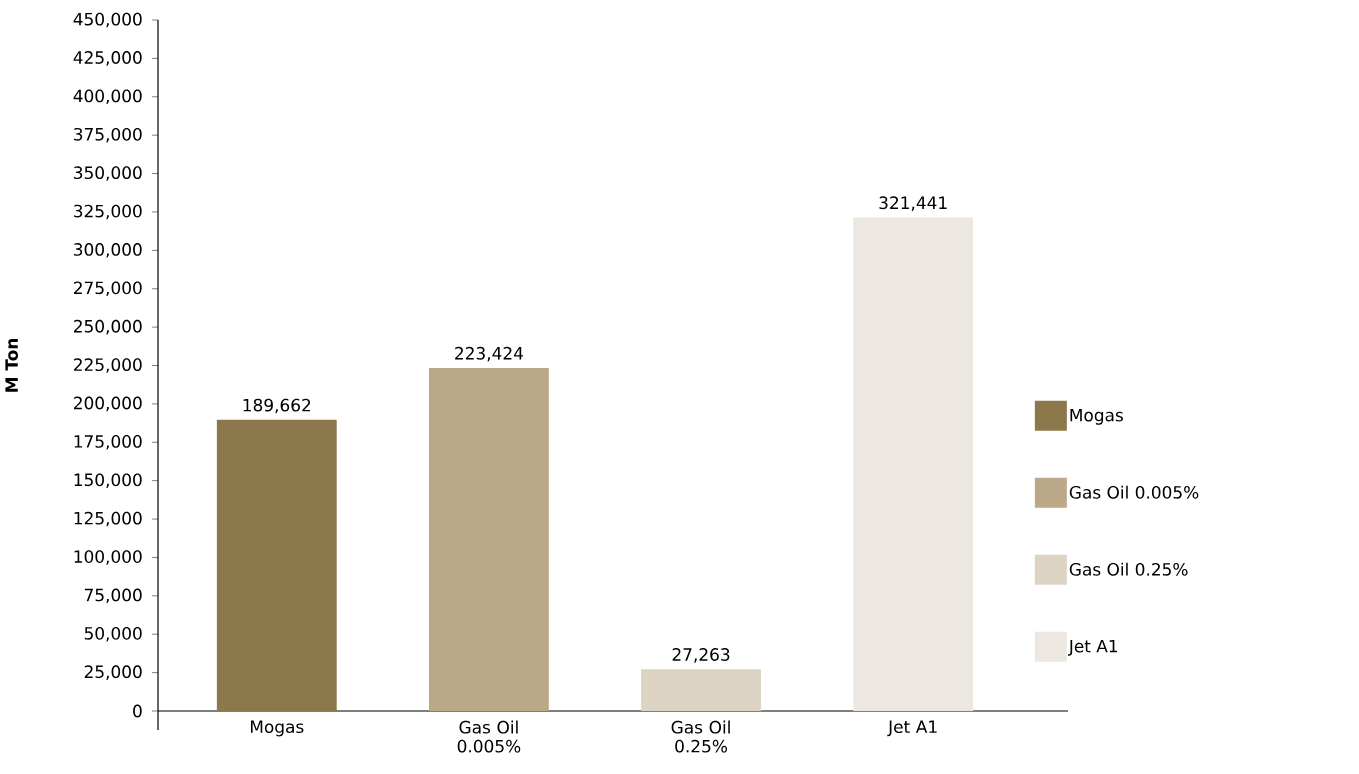  What do you see at coordinates (277, 406) in the screenshot?
I see `data-label: 189,662` at bounding box center [277, 406].